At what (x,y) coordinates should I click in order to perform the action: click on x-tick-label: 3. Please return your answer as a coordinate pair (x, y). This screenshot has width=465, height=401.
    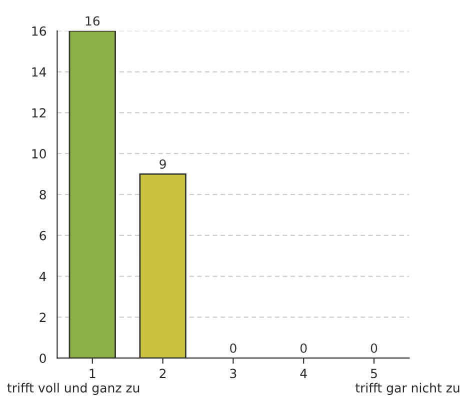
    Looking at the image, I should click on (233, 373).